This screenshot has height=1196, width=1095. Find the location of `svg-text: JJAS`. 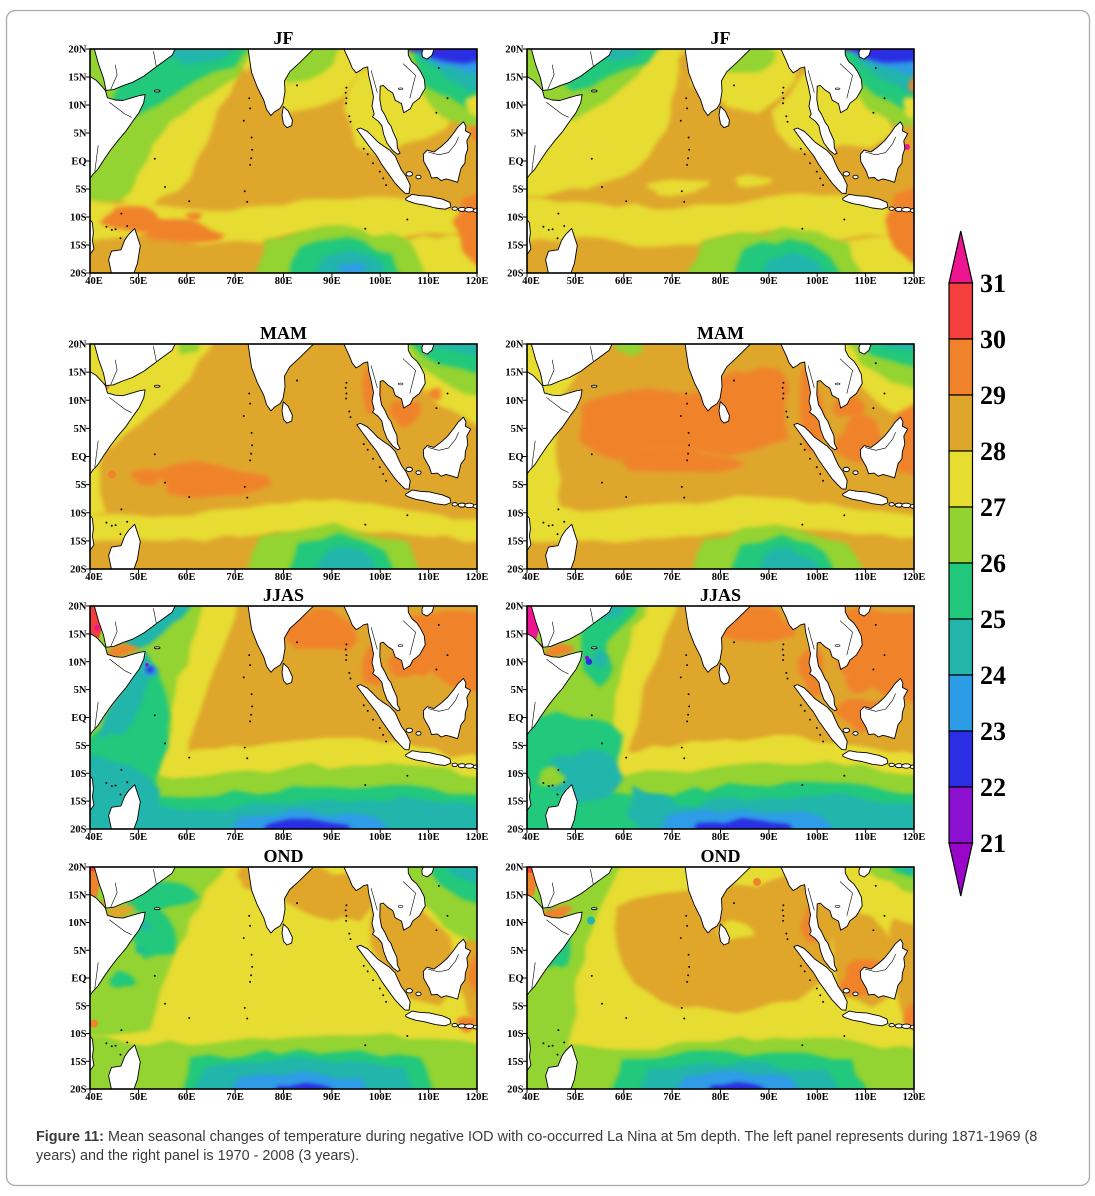

svg-text: JJAS is located at coordinates (720, 595).